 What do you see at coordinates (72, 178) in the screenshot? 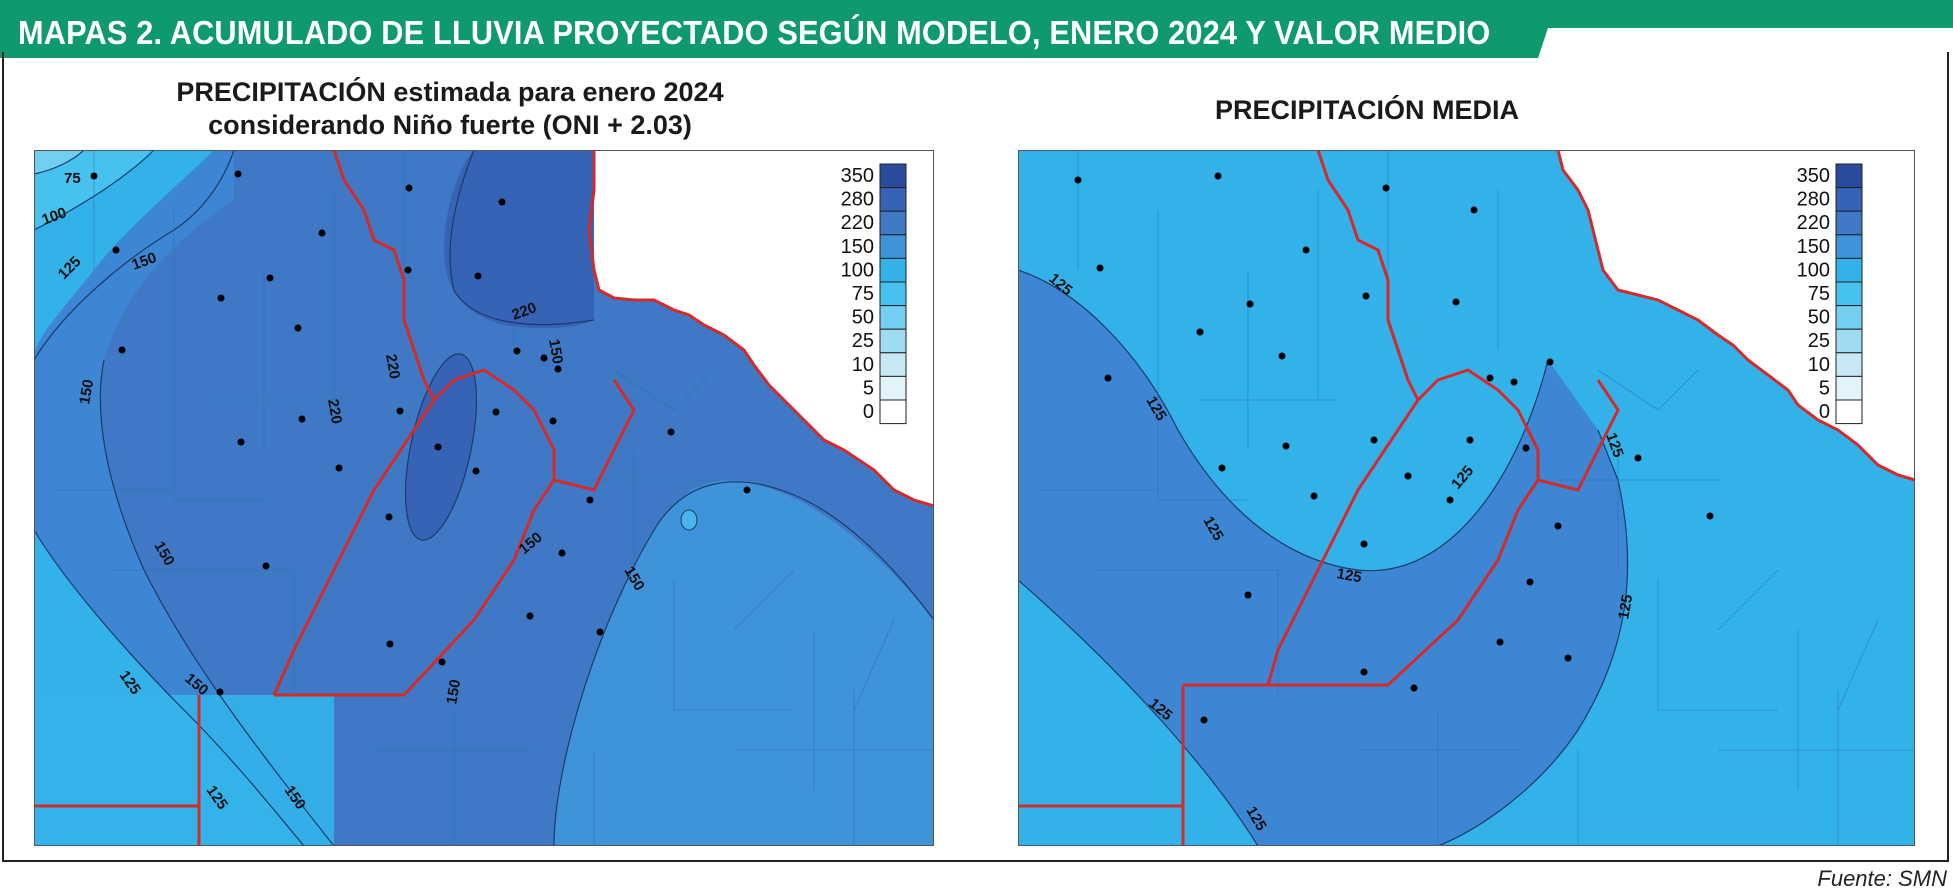
I see `contour-label: 75` at bounding box center [72, 178].